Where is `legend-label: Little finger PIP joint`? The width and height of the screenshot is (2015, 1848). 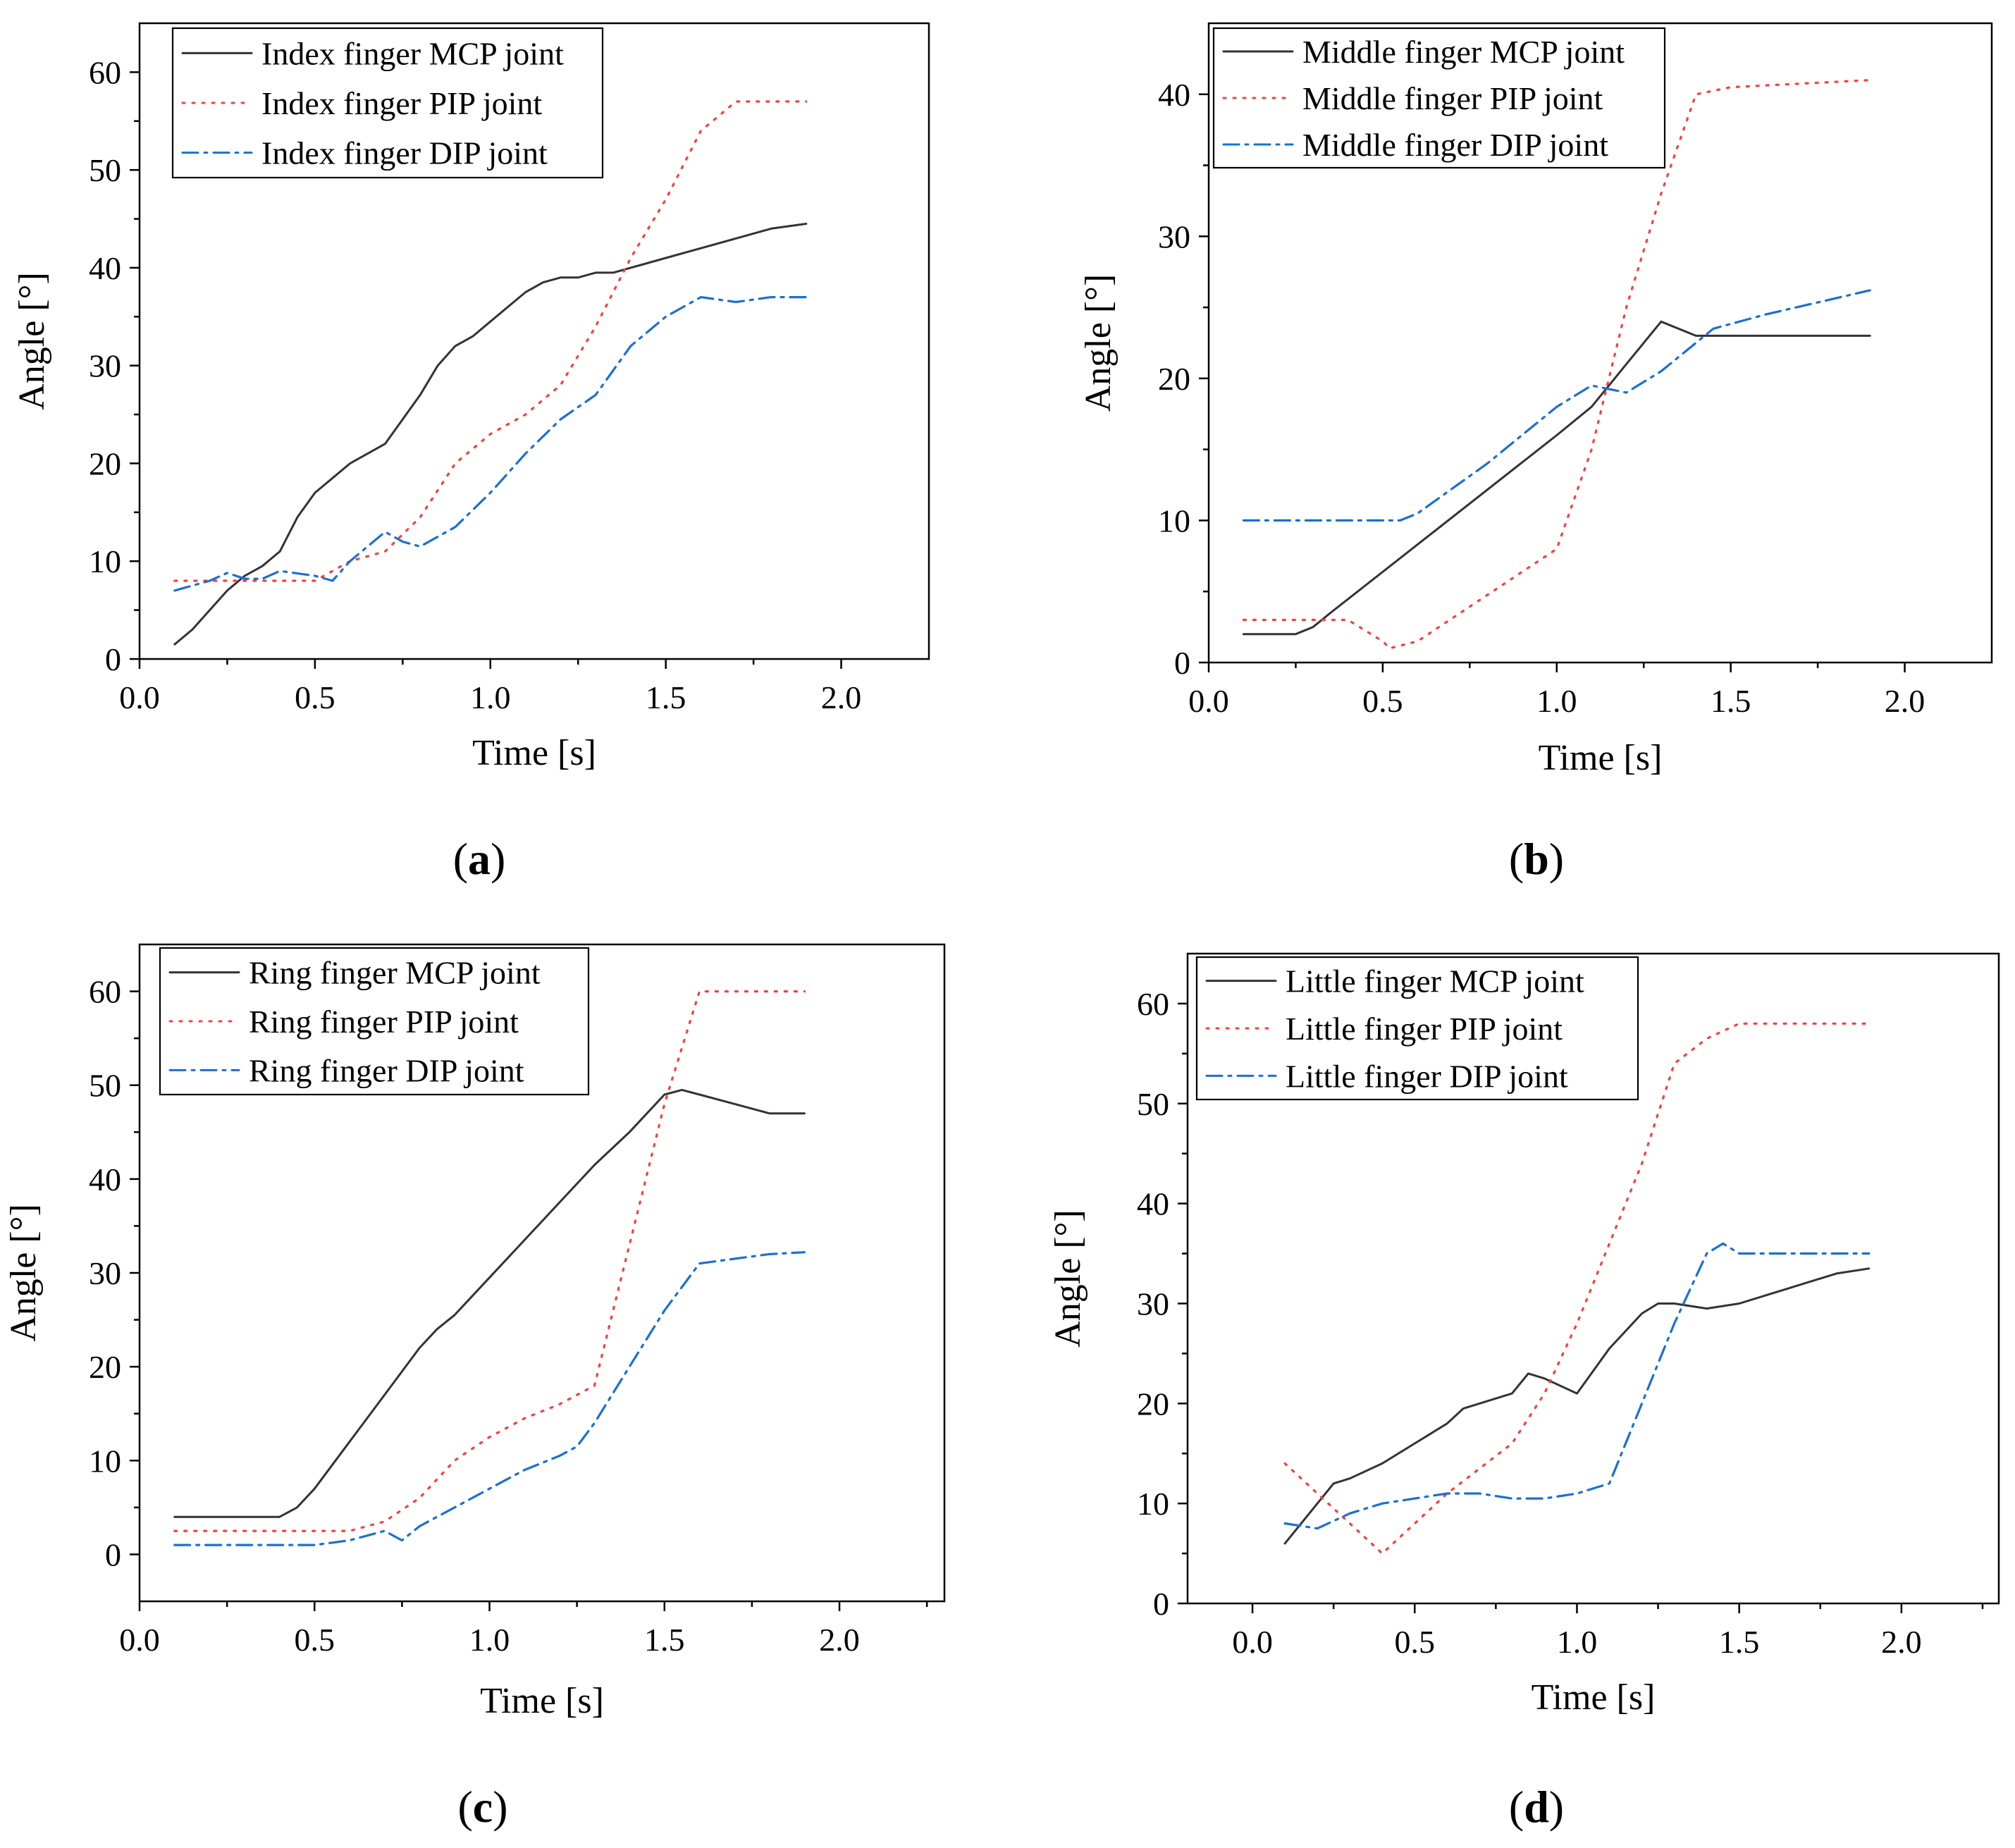 legend-label: Little finger PIP joint is located at coordinates (1424, 1029).